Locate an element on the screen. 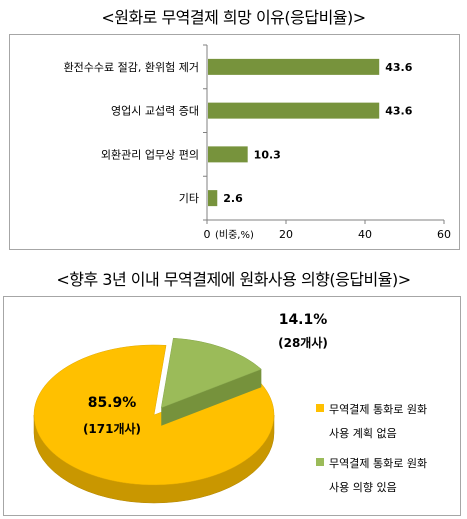 The height and width of the screenshot is (519, 467). pie-count-label: (28개사) is located at coordinates (303, 342).